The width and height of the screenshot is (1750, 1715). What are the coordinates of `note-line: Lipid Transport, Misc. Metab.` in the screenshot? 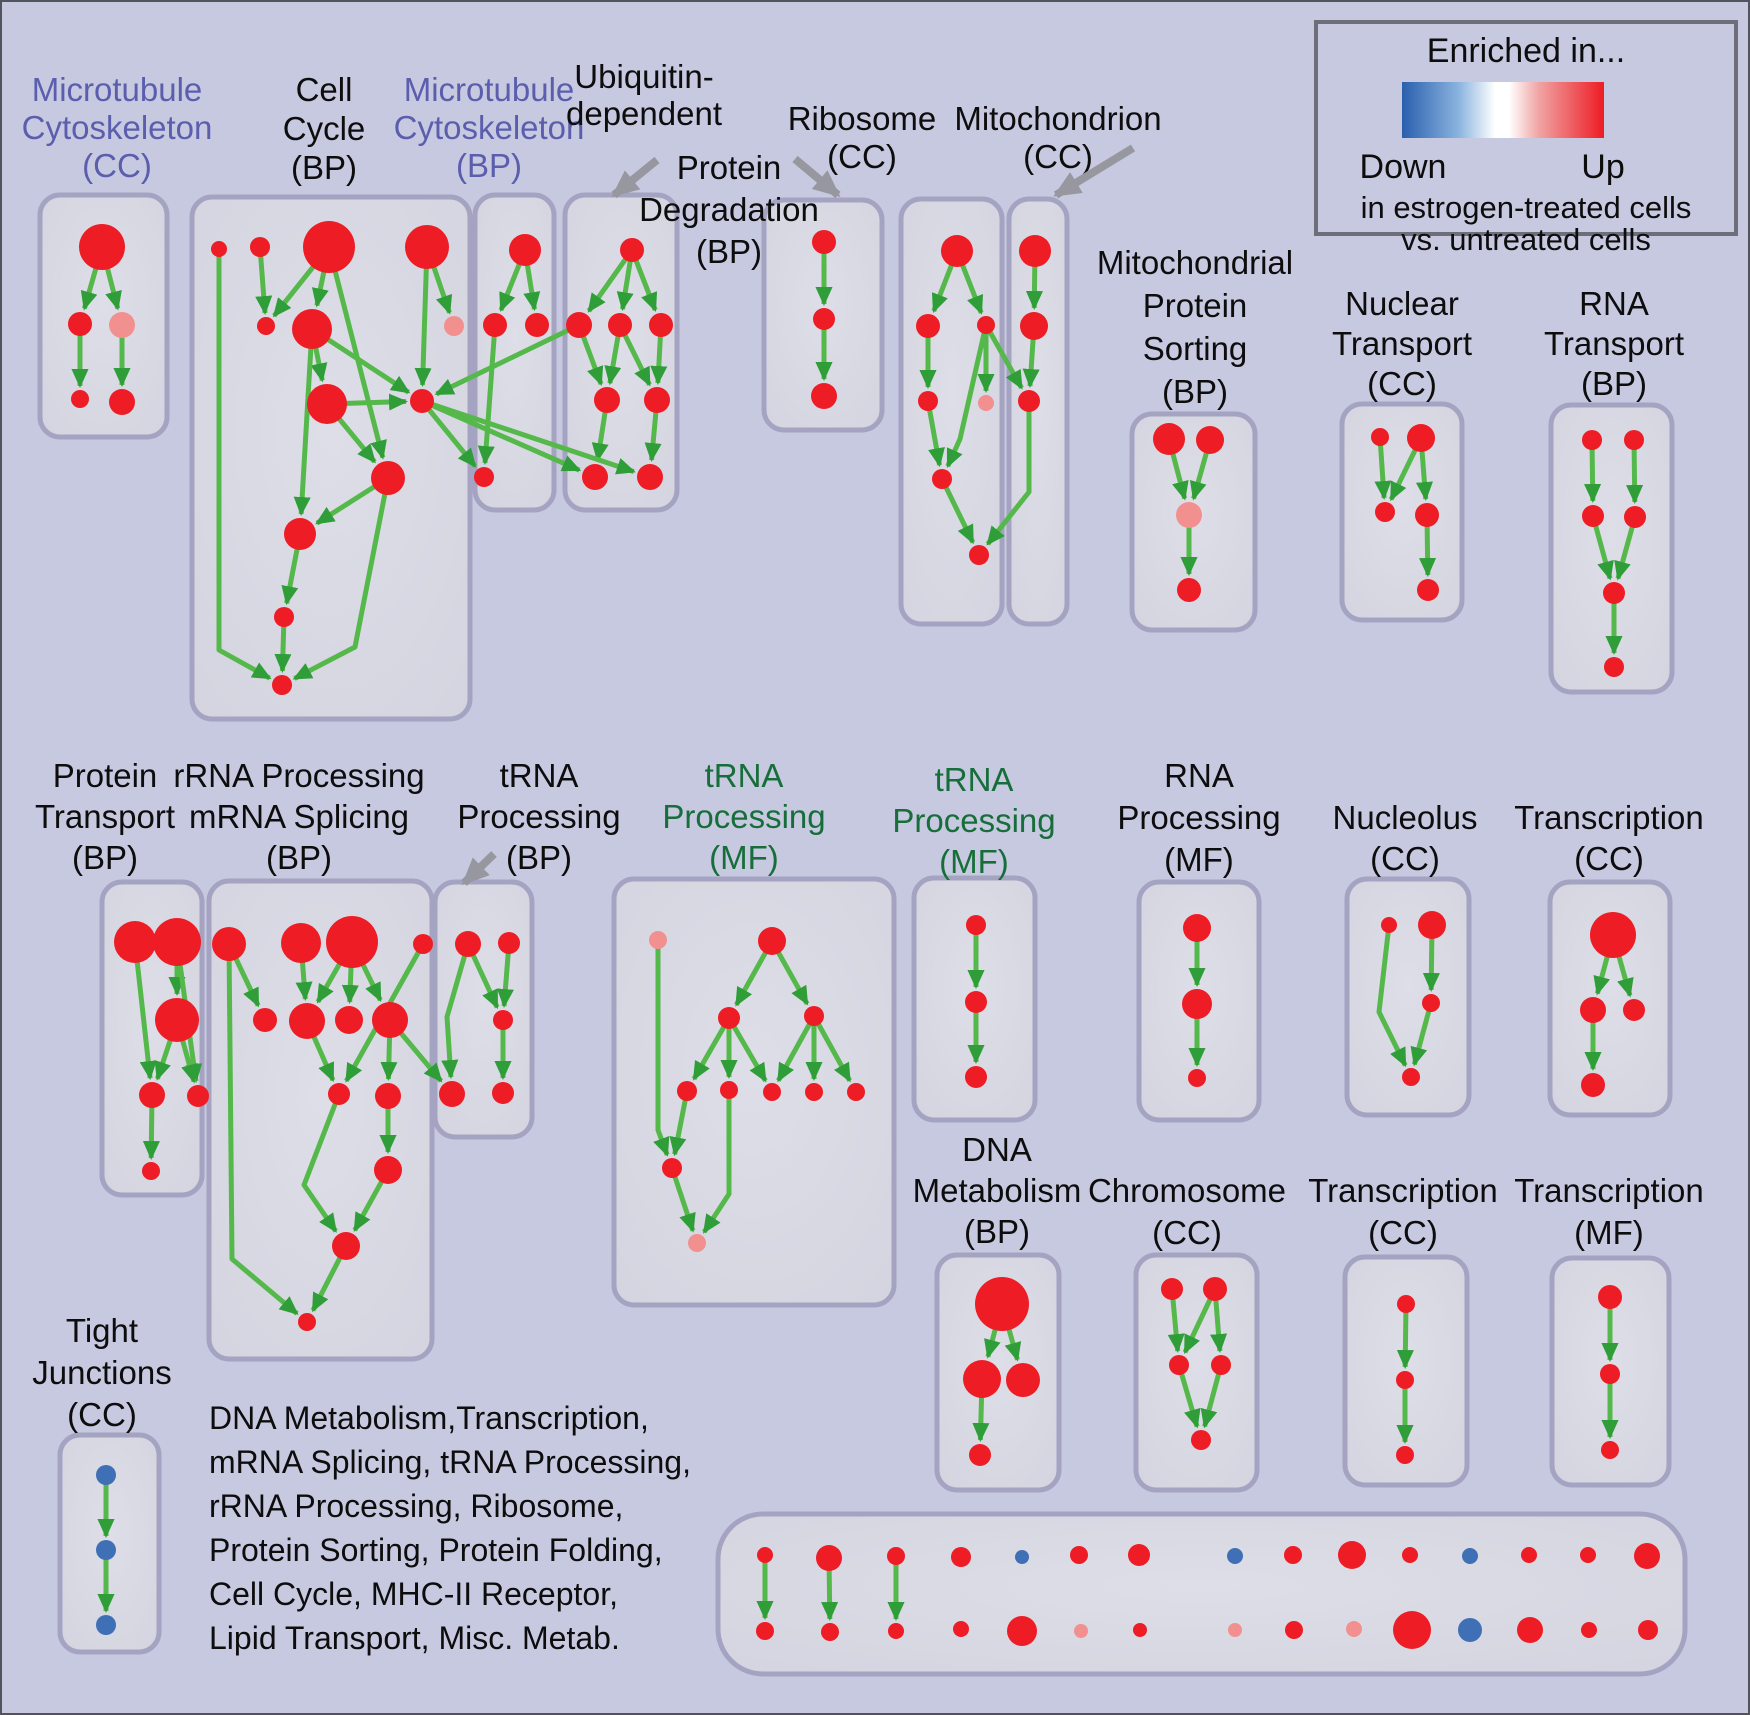 It's located at (414, 1638).